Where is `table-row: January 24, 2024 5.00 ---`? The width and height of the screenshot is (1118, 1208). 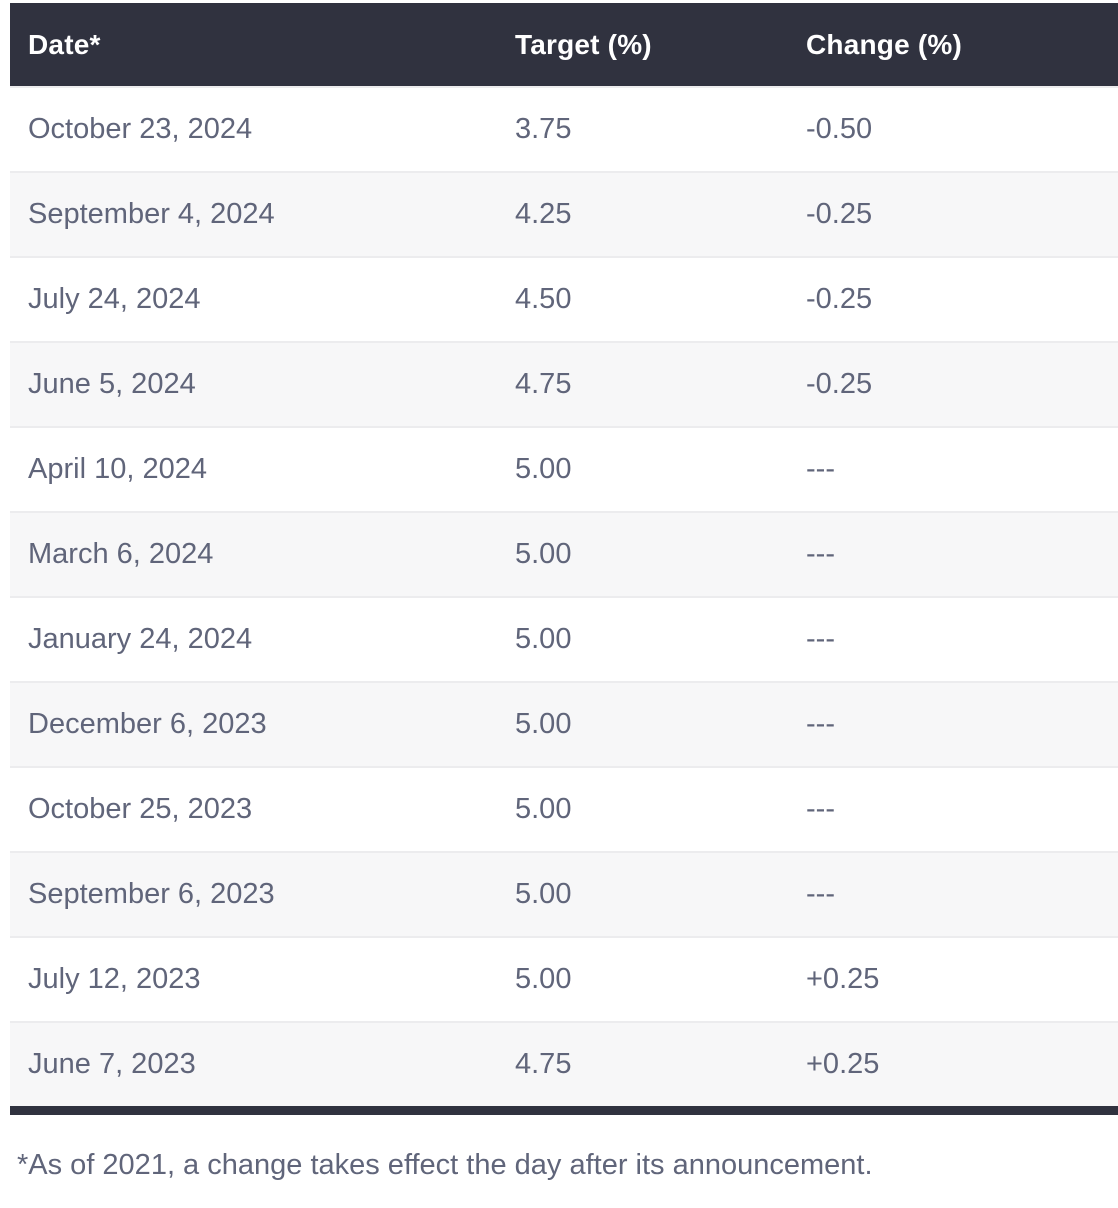
table-row: January 24, 2024 5.00 --- is located at coordinates (564, 639).